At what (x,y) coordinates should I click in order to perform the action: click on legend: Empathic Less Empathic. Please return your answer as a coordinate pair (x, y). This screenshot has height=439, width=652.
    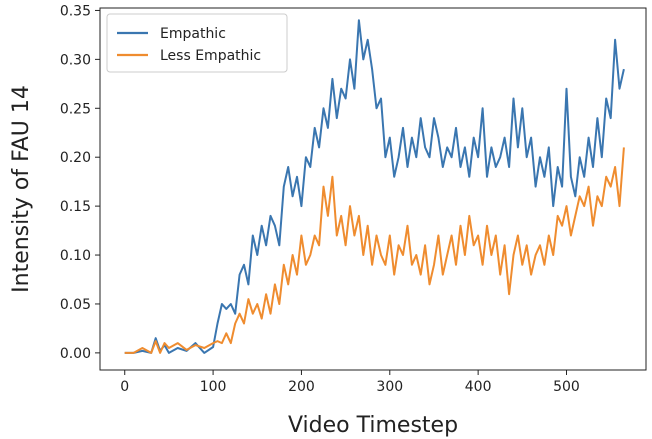
    Looking at the image, I should click on (197, 43).